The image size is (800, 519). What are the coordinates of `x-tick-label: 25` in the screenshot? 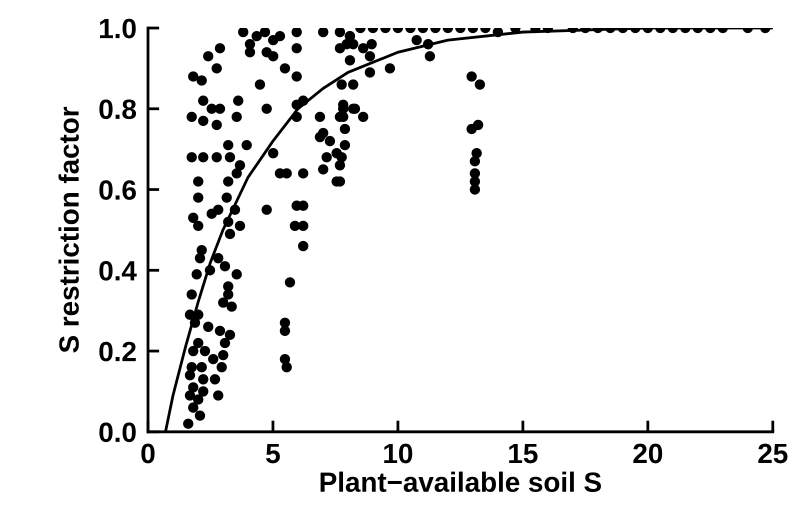 It's located at (773, 454).